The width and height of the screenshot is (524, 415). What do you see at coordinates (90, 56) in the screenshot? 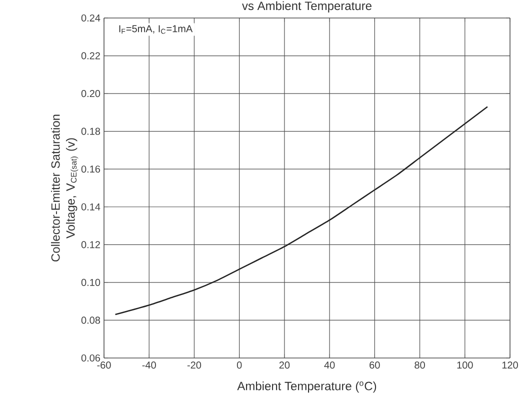
I see `y-tick-label: 0.22` at bounding box center [90, 56].